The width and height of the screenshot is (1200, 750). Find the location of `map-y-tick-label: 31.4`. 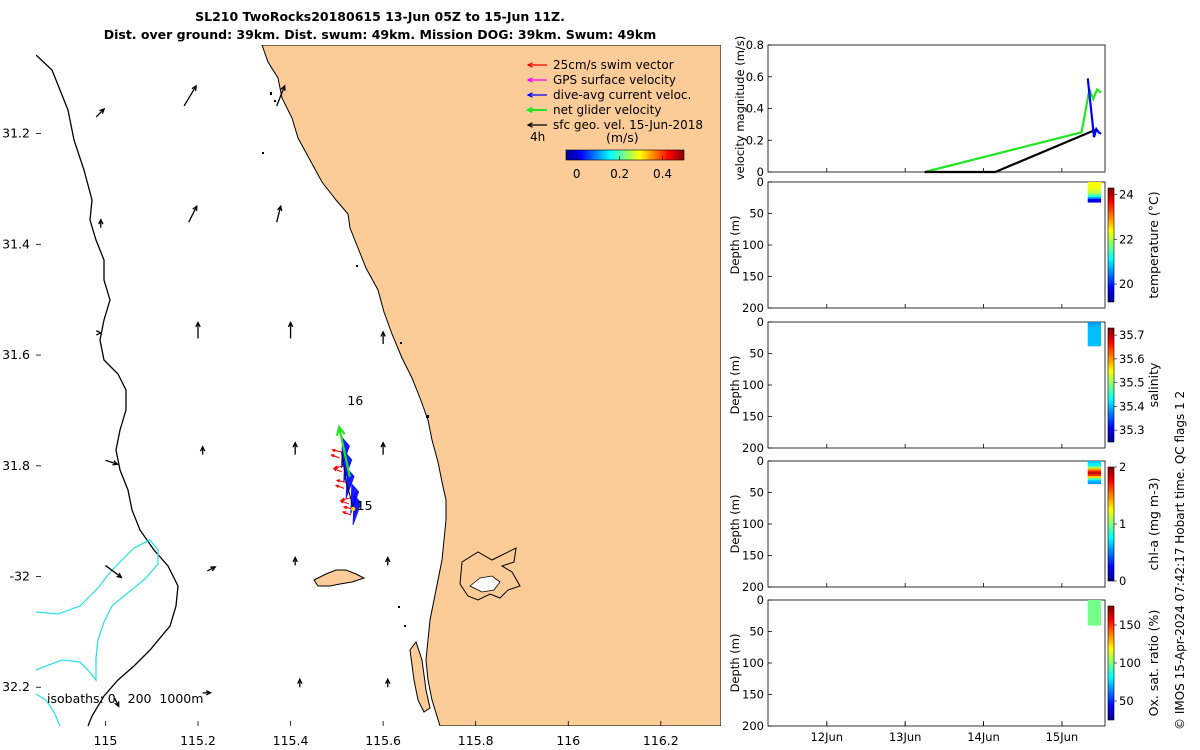

map-y-tick-label: 31.4 is located at coordinates (16, 243).